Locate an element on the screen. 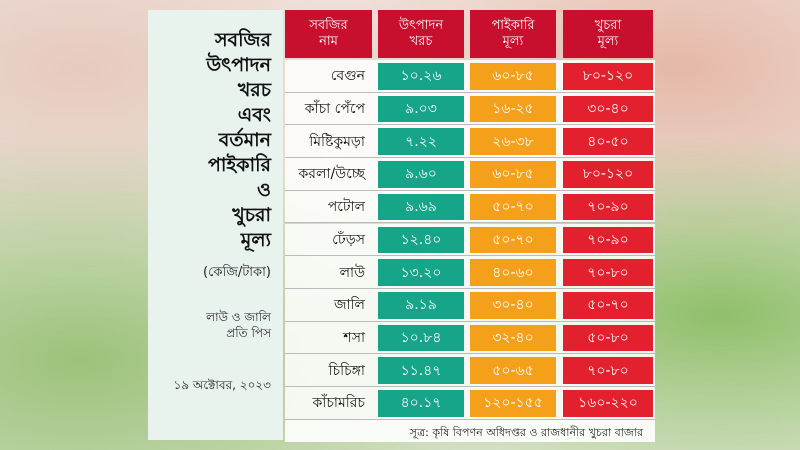 This screenshot has height=450, width=800. value-cell: ১২০-১৫৫ is located at coordinates (513, 403).